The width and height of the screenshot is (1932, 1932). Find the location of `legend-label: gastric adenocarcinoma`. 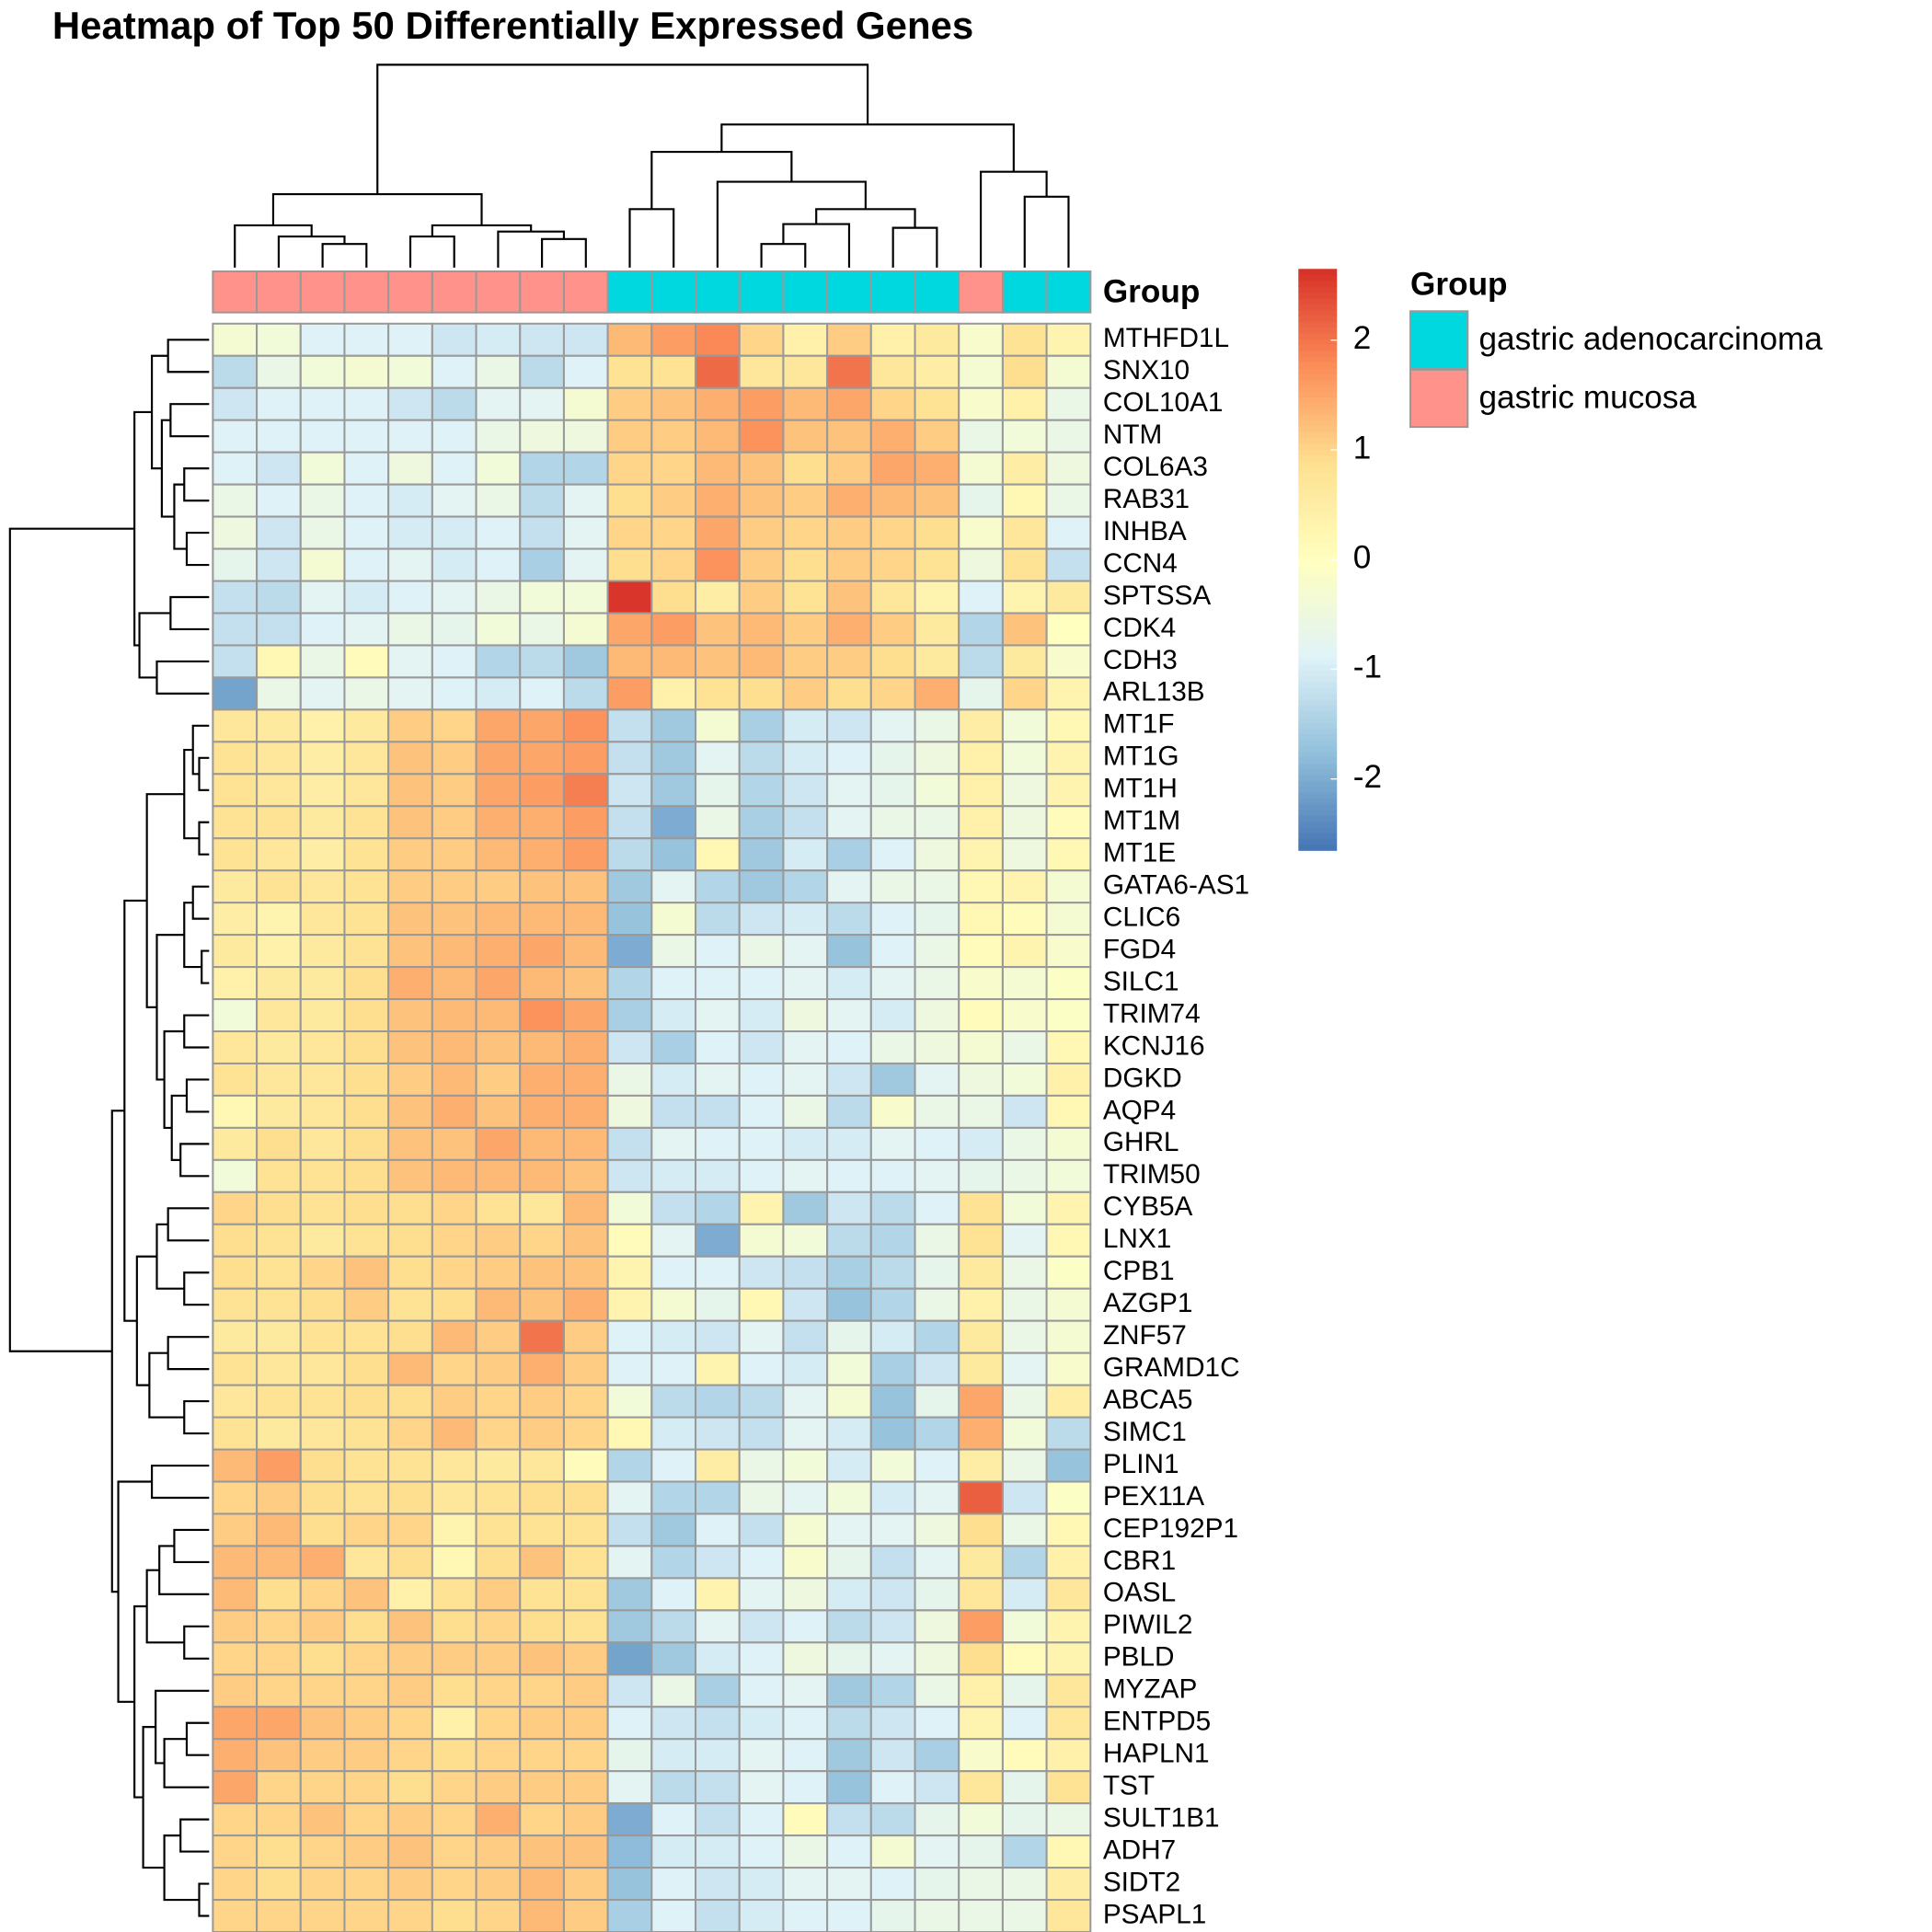

legend-label: gastric adenocarcinoma is located at coordinates (1650, 339).